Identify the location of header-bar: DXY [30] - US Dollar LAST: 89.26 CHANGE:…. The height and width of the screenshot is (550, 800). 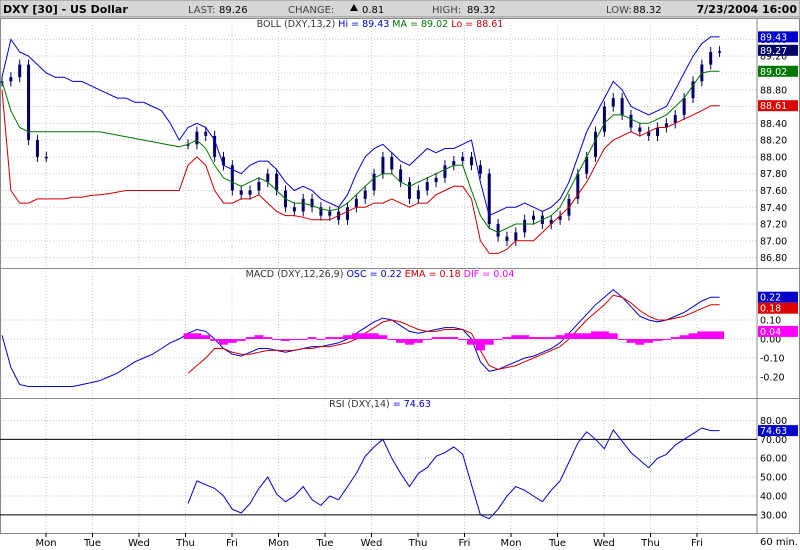
(400, 9).